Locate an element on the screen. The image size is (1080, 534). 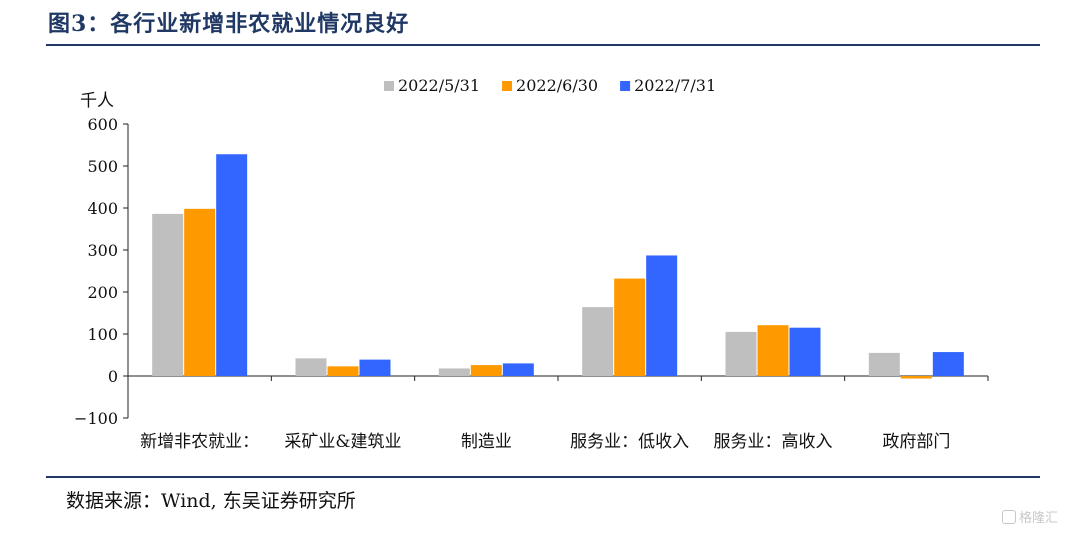
legend-label: 2022/7/31 is located at coordinates (675, 85).